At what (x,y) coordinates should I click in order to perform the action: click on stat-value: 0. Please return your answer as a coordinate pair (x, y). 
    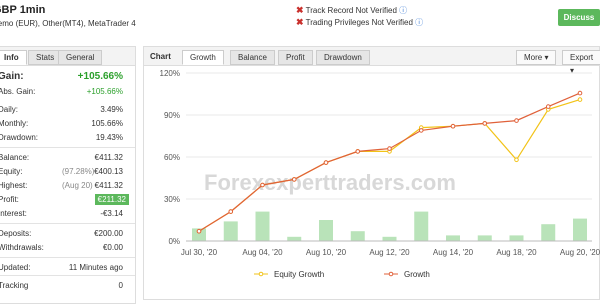
    Looking at the image, I should click on (120, 285).